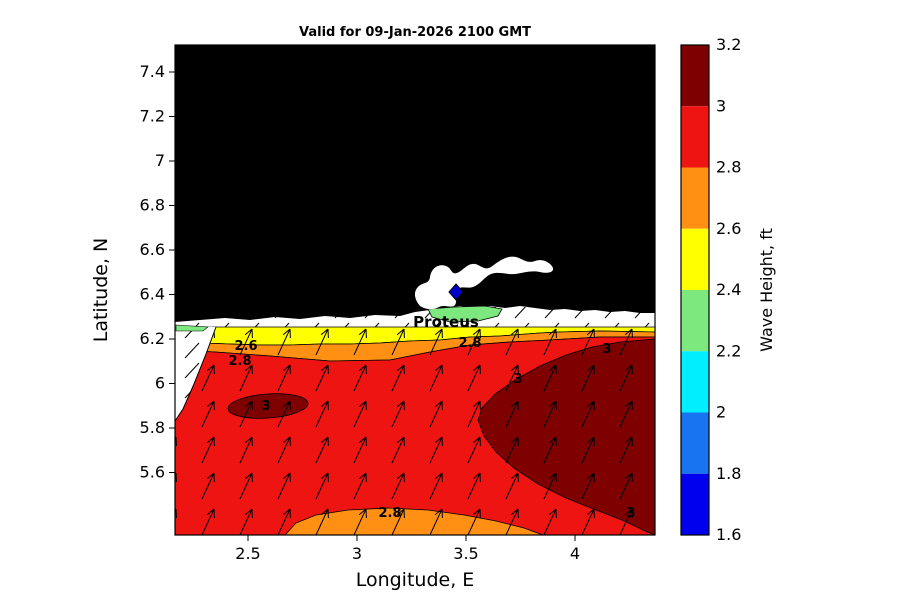 The width and height of the screenshot is (900, 600). What do you see at coordinates (152, 427) in the screenshot?
I see `y-tick-label: 5.8` at bounding box center [152, 427].